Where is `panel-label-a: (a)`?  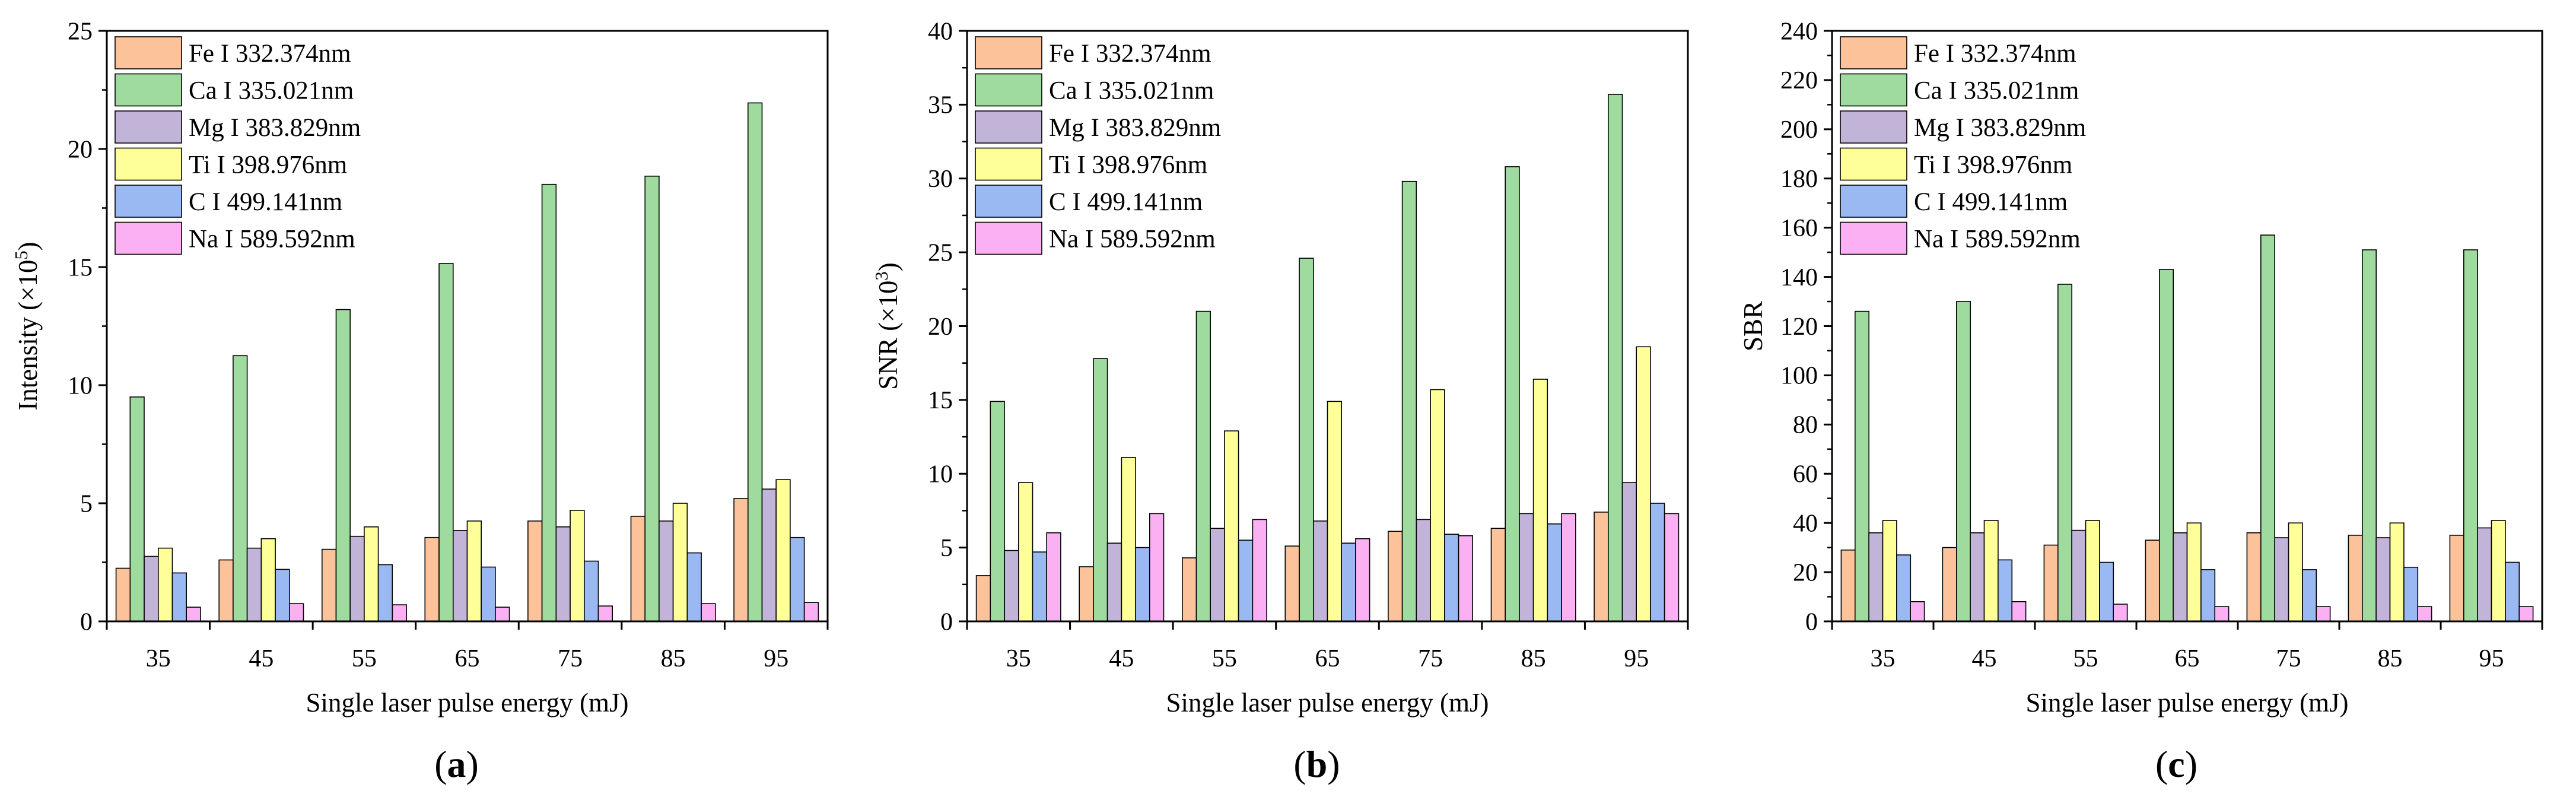
panel-label-a: (a) is located at coordinates (456, 764).